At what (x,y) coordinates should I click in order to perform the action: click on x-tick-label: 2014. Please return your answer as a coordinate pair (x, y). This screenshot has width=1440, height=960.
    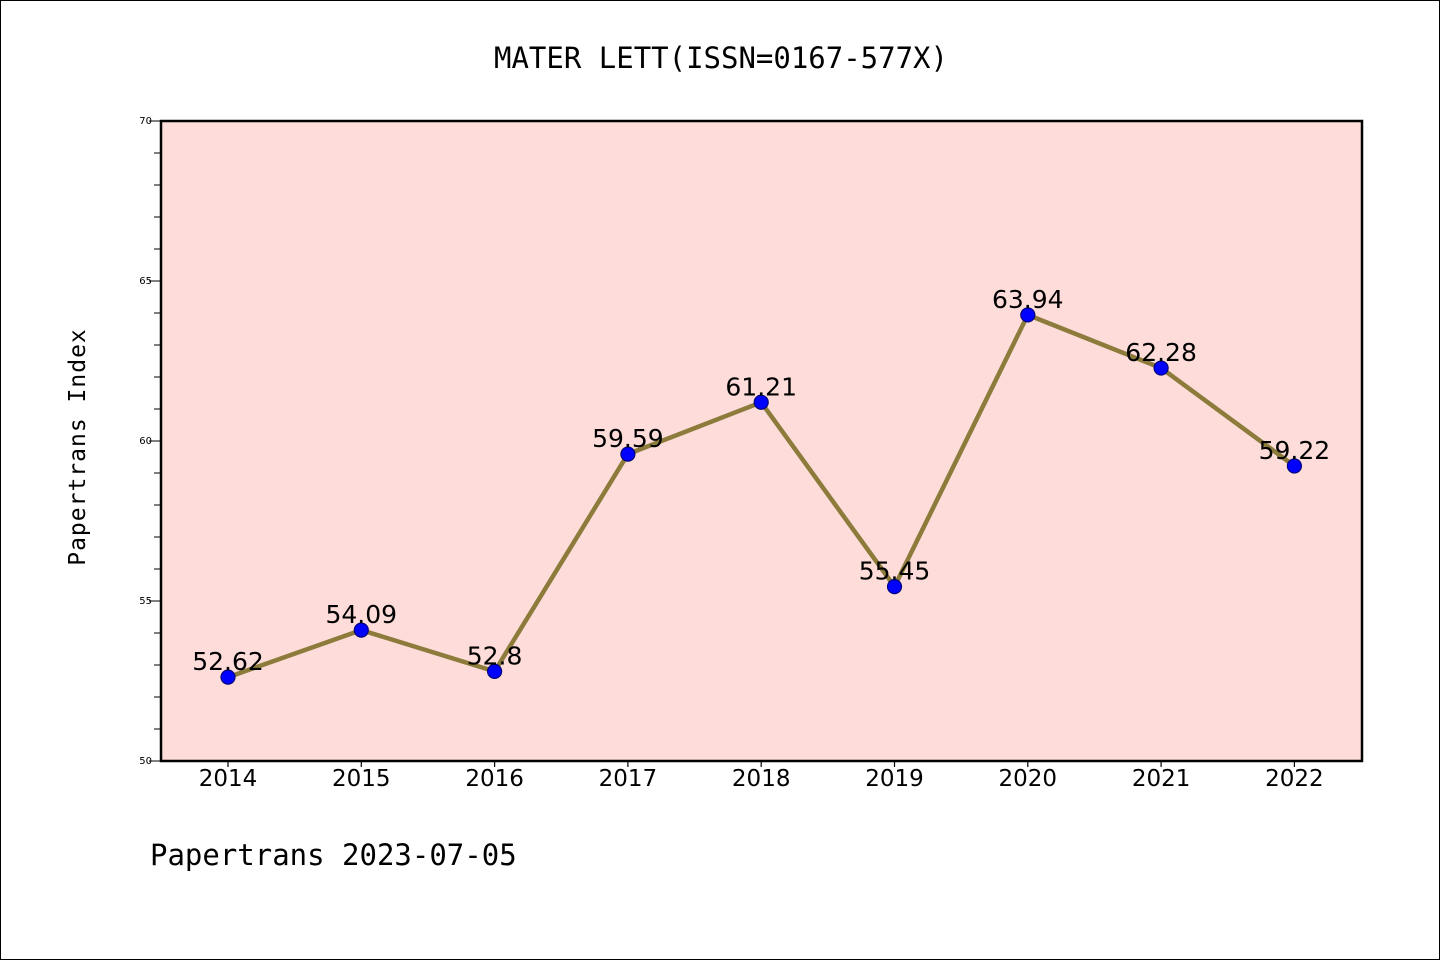
    Looking at the image, I should click on (228, 779).